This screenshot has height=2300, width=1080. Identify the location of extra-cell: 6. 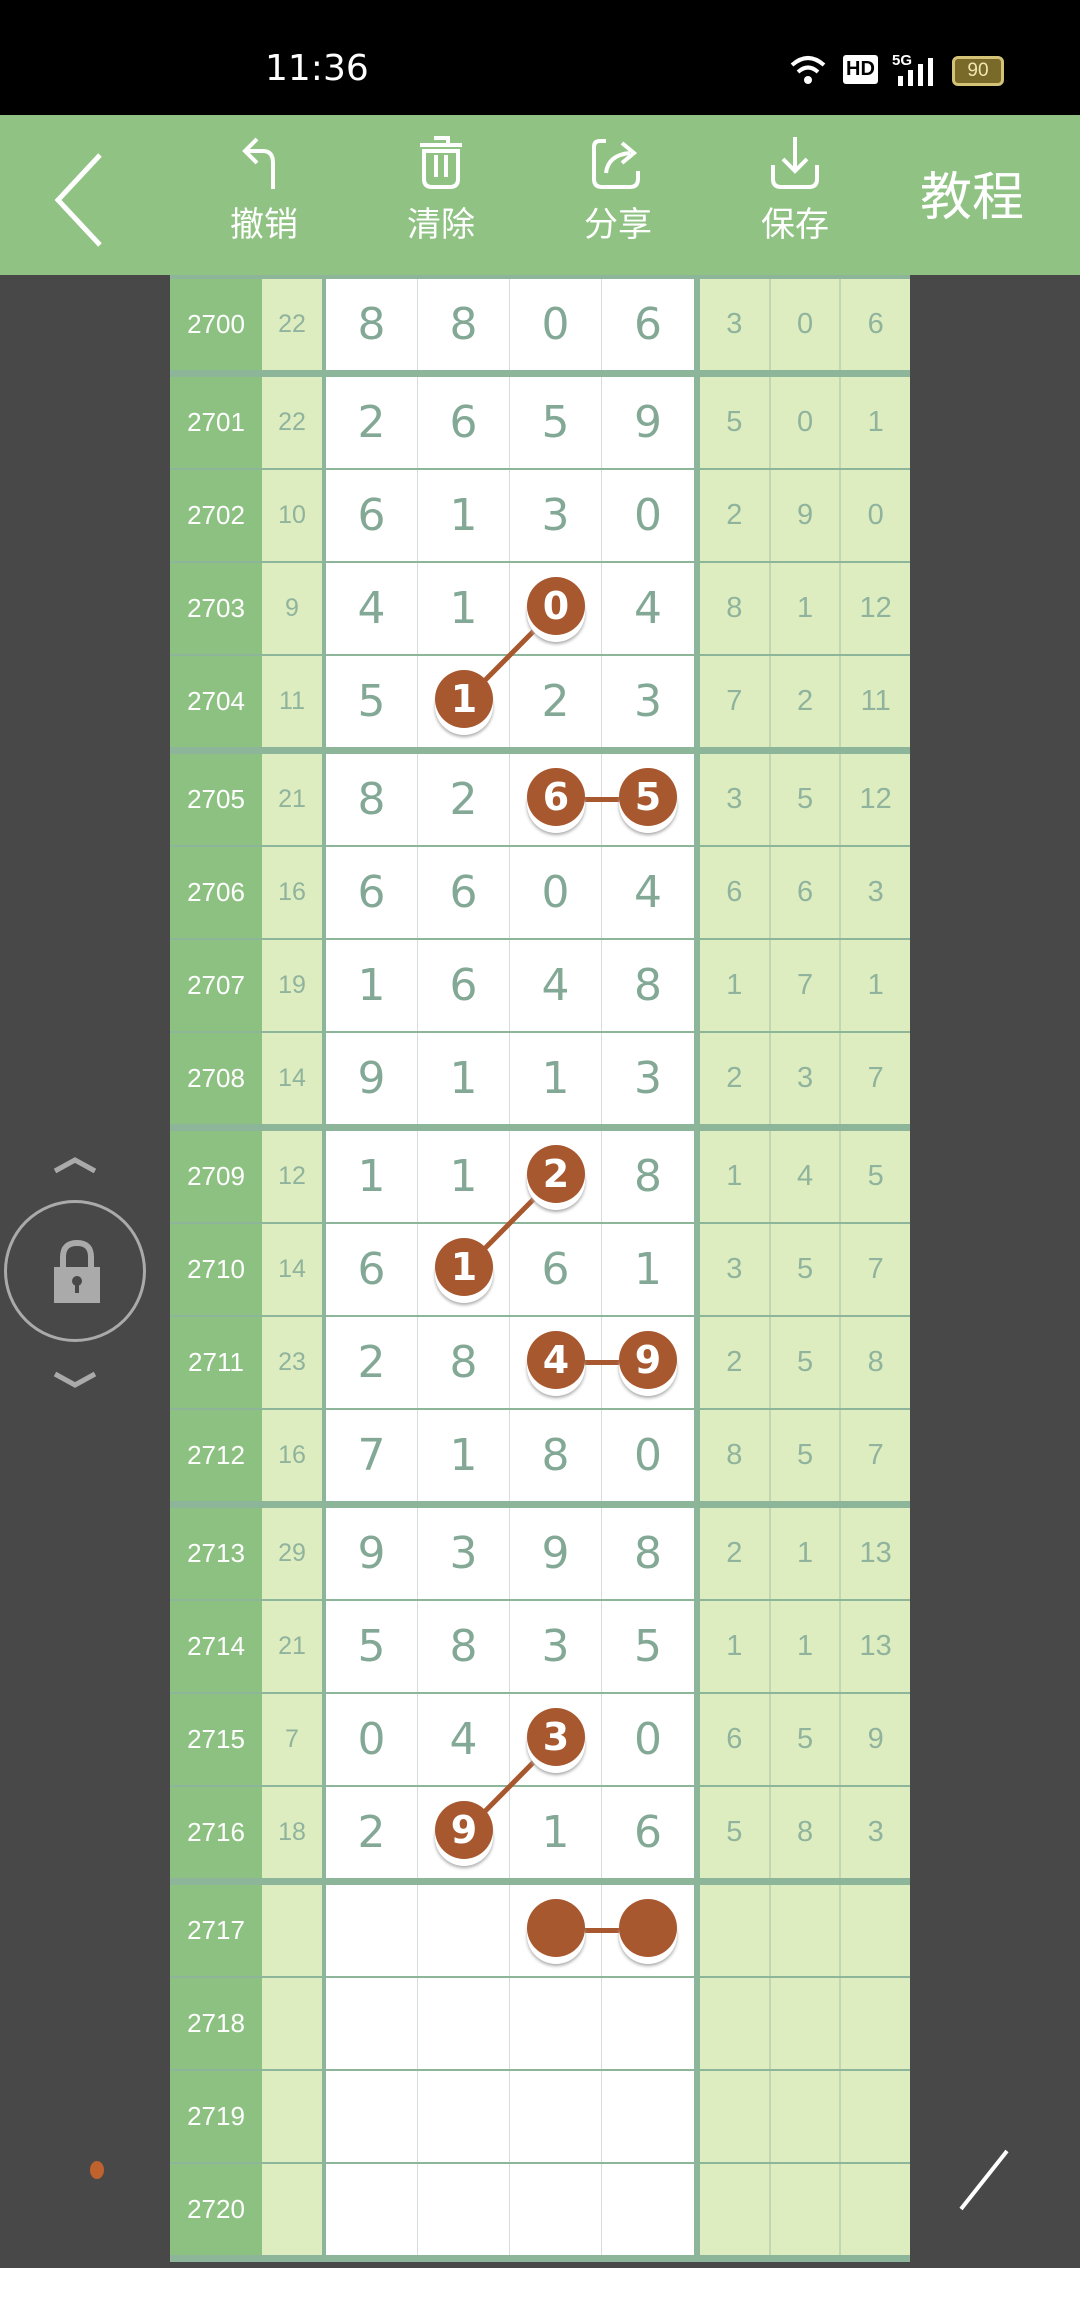
(735, 1739).